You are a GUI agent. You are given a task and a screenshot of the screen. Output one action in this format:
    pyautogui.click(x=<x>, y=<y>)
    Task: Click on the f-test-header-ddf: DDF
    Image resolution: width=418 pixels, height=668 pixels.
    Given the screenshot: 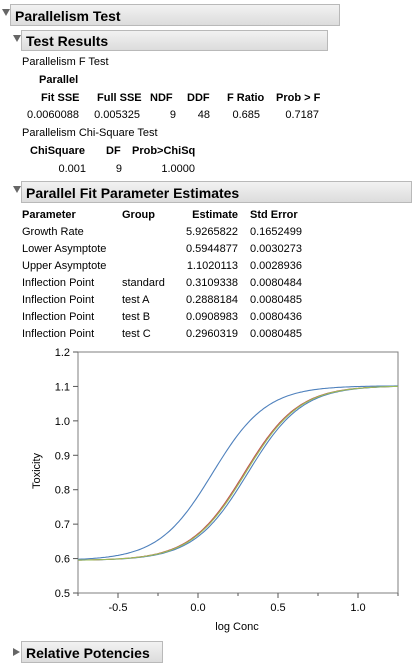 What is the action you would take?
    pyautogui.click(x=198, y=98)
    